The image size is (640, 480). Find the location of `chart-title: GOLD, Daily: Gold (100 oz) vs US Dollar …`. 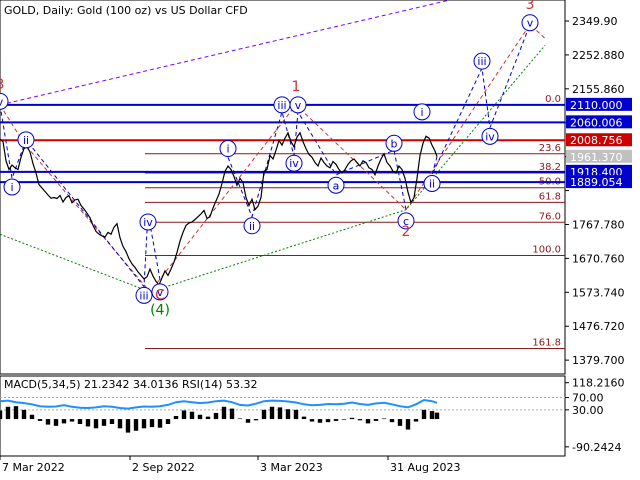

chart-title: GOLD, Daily: Gold (100 oz) vs US Dollar … is located at coordinates (126, 10).